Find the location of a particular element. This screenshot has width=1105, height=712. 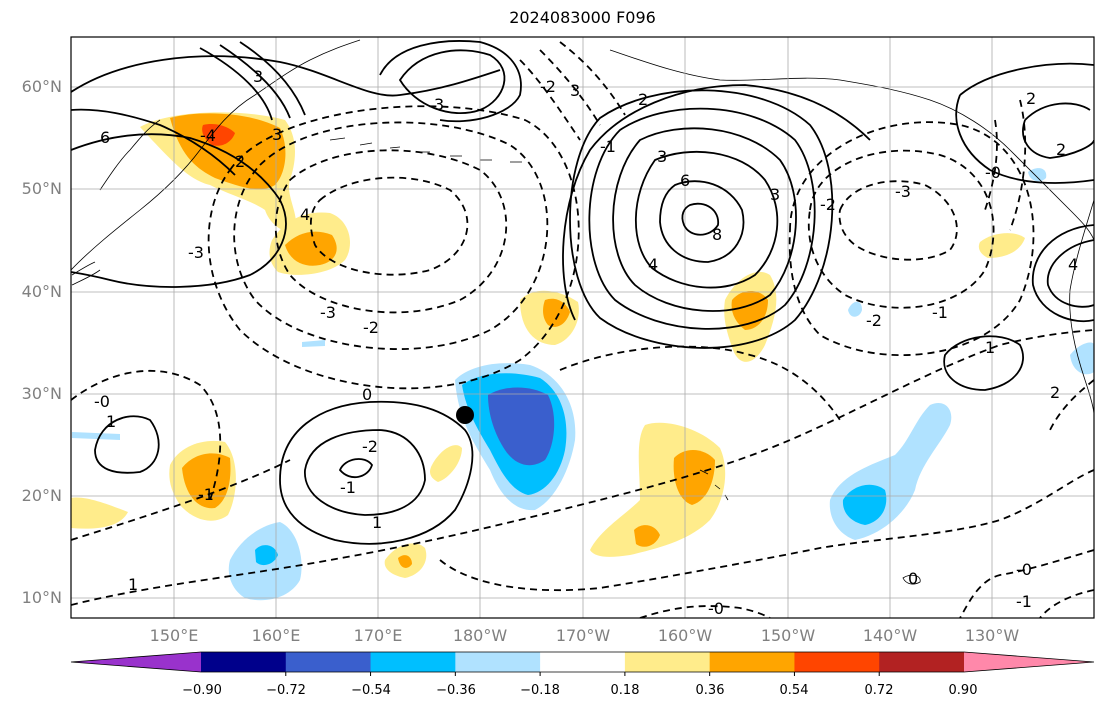

lon-label: 160°W is located at coordinates (685, 635).